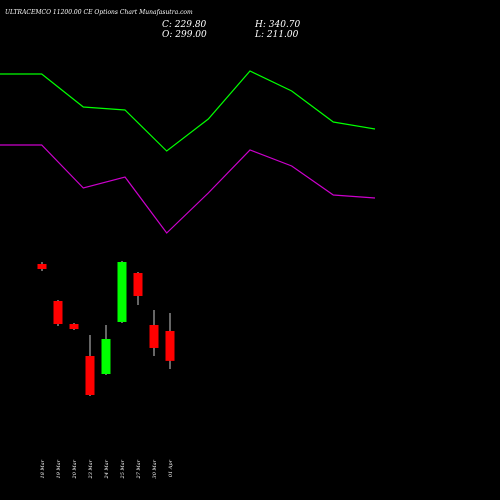  What do you see at coordinates (276, 35) in the screenshot?
I see `low-label: L: 211.00` at bounding box center [276, 35].